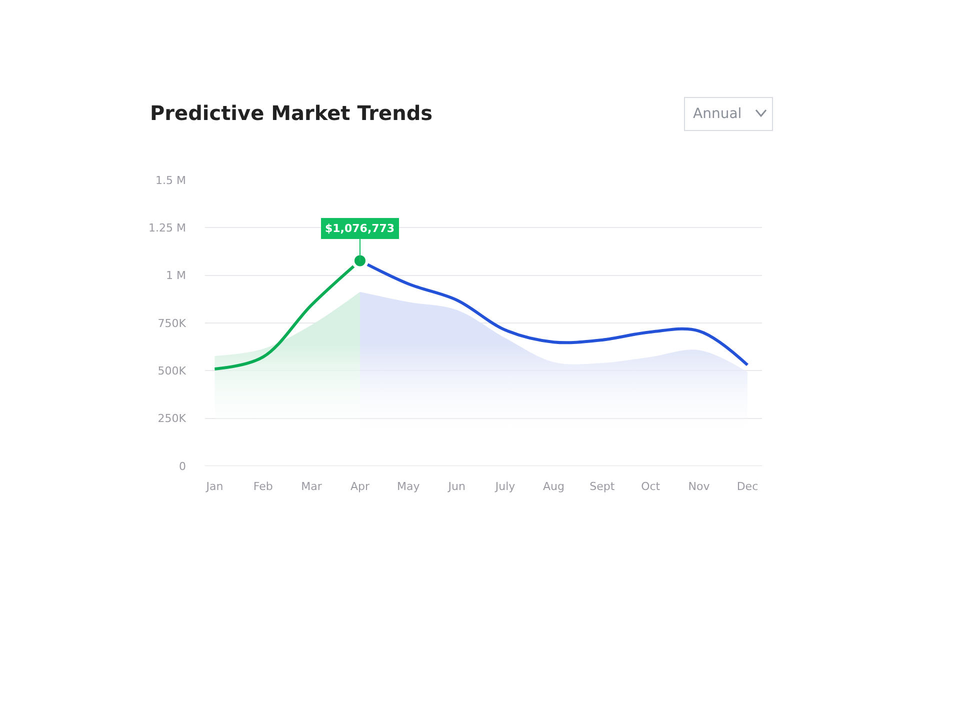  I want to click on x-tick-label: Jan, so click(214, 486).